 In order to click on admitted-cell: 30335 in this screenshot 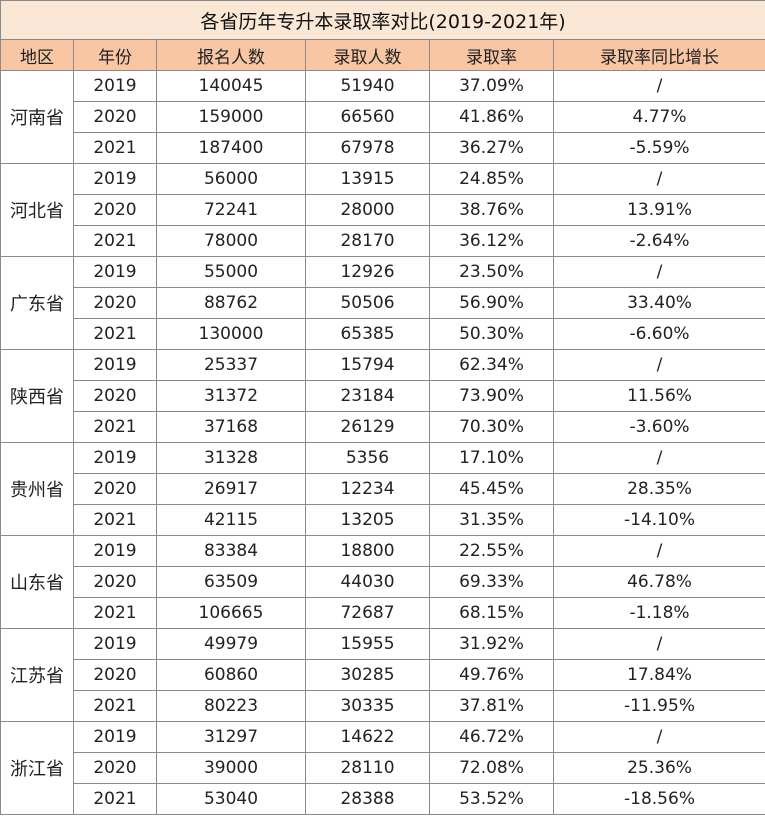, I will do `click(367, 706)`.